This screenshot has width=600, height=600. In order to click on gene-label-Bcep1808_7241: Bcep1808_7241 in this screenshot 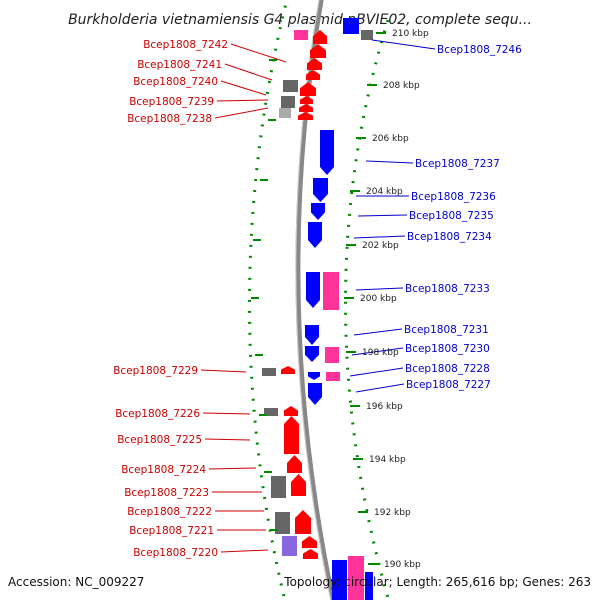, I will do `click(179, 65)`.